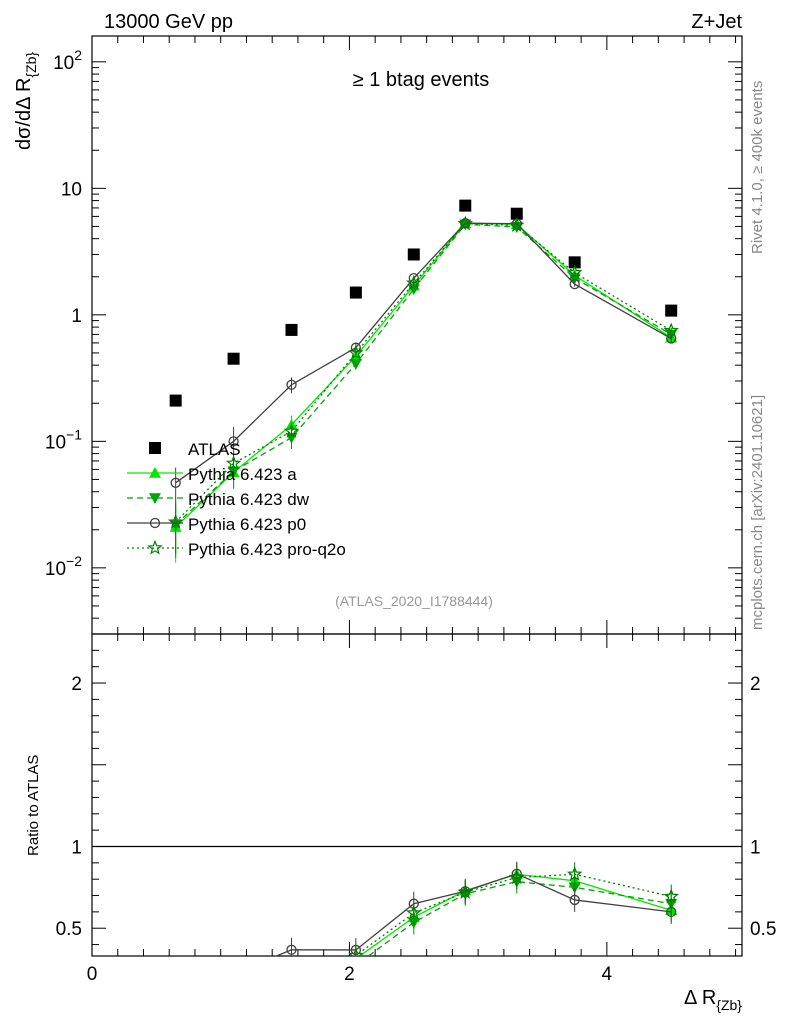  Describe the element at coordinates (423, 303) in the screenshot. I see `series-atlas` at that location.